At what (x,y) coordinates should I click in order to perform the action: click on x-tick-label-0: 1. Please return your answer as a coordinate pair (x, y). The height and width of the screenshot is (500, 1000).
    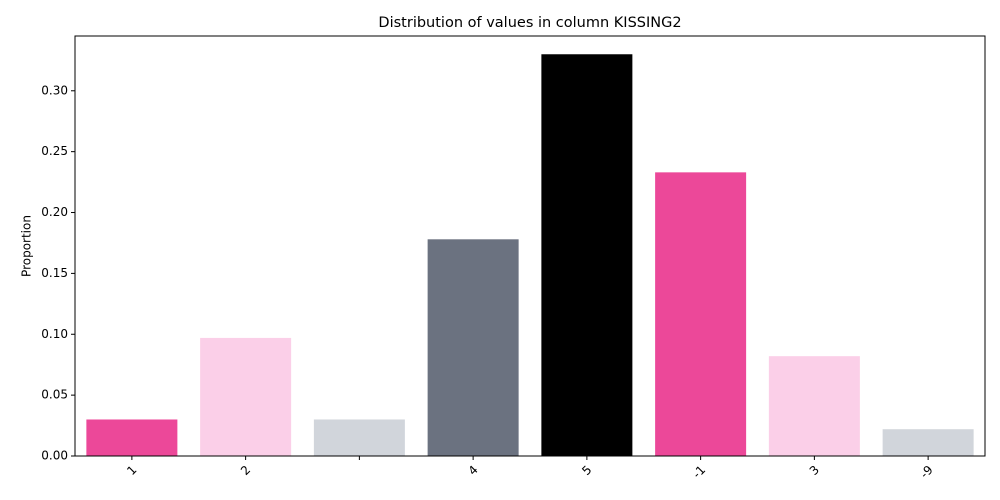
    Looking at the image, I should click on (131, 470).